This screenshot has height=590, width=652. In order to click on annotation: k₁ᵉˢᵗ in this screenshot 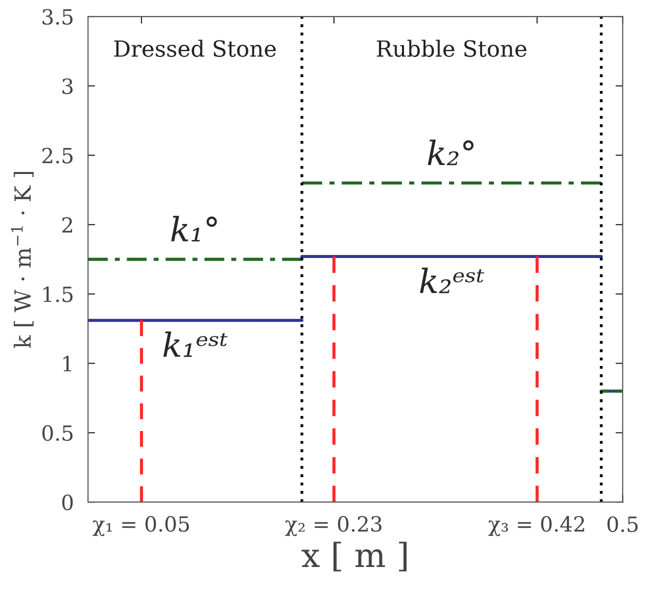, I will do `click(195, 344)`.